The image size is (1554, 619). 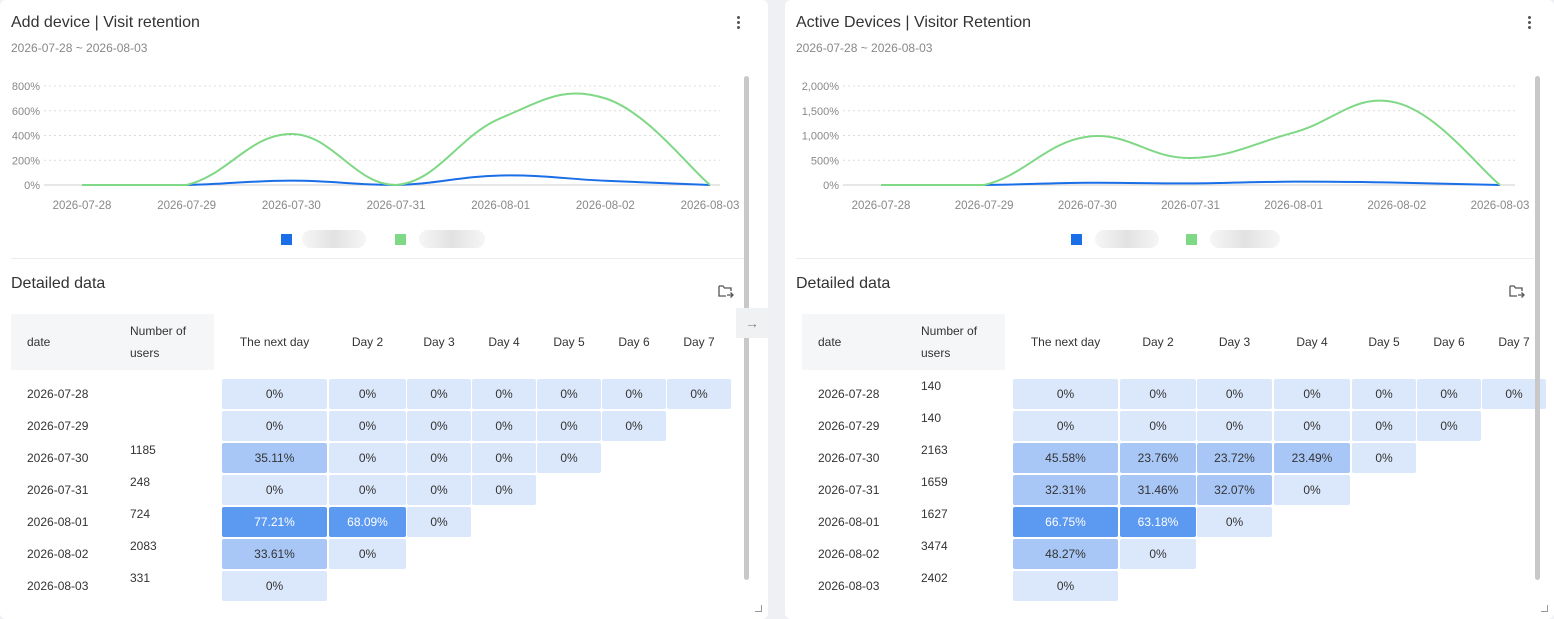 What do you see at coordinates (849, 458) in the screenshot?
I see `row-date: 2026-07-30` at bounding box center [849, 458].